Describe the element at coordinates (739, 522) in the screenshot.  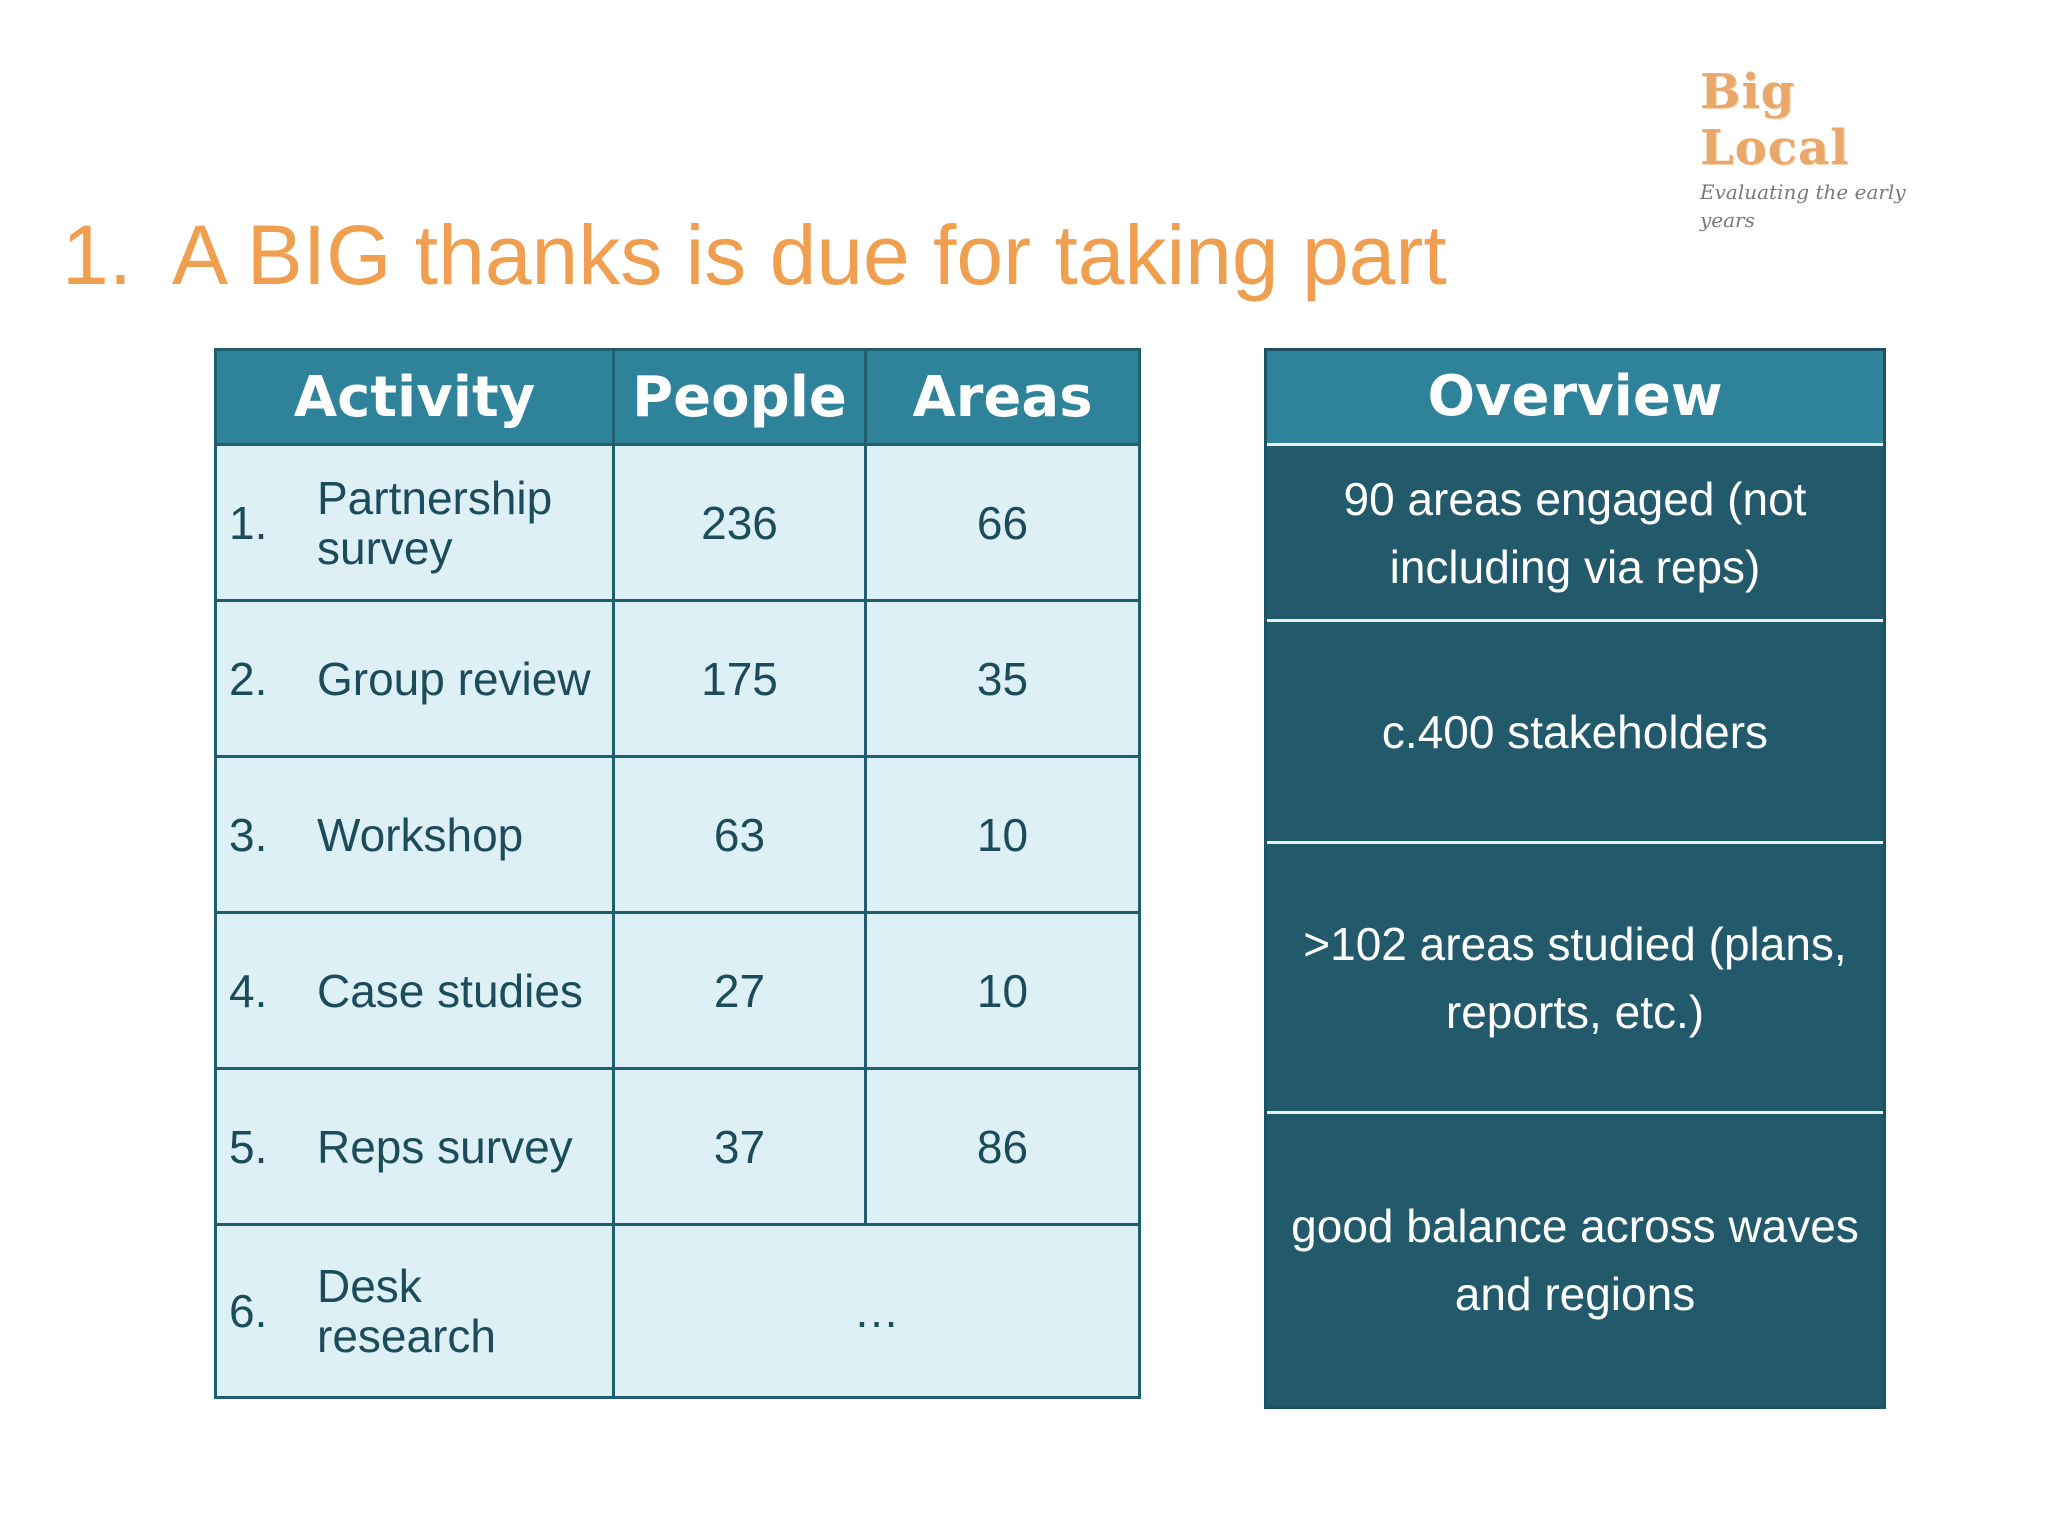
I see `people-cell: 236` at that location.